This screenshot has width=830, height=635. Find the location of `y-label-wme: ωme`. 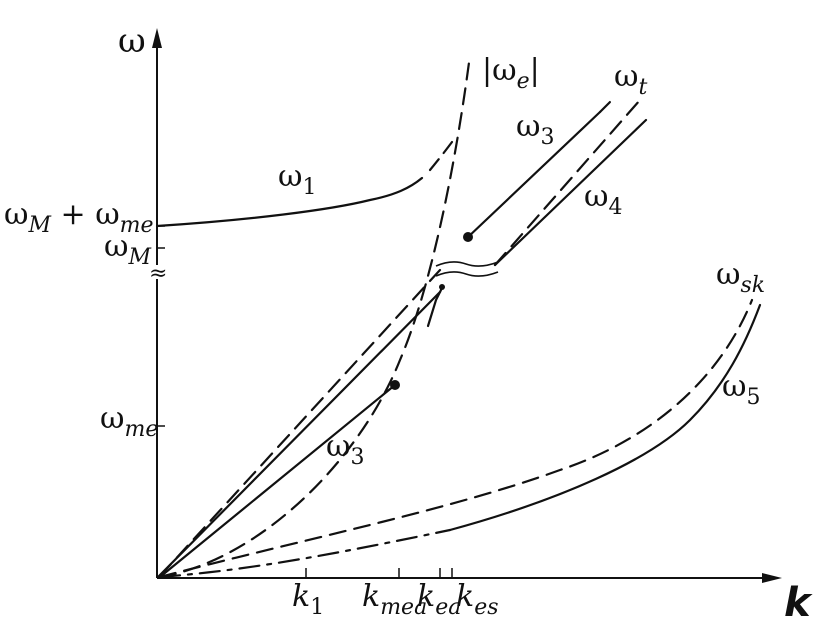

y-label-wme: ωme is located at coordinates (129, 421).